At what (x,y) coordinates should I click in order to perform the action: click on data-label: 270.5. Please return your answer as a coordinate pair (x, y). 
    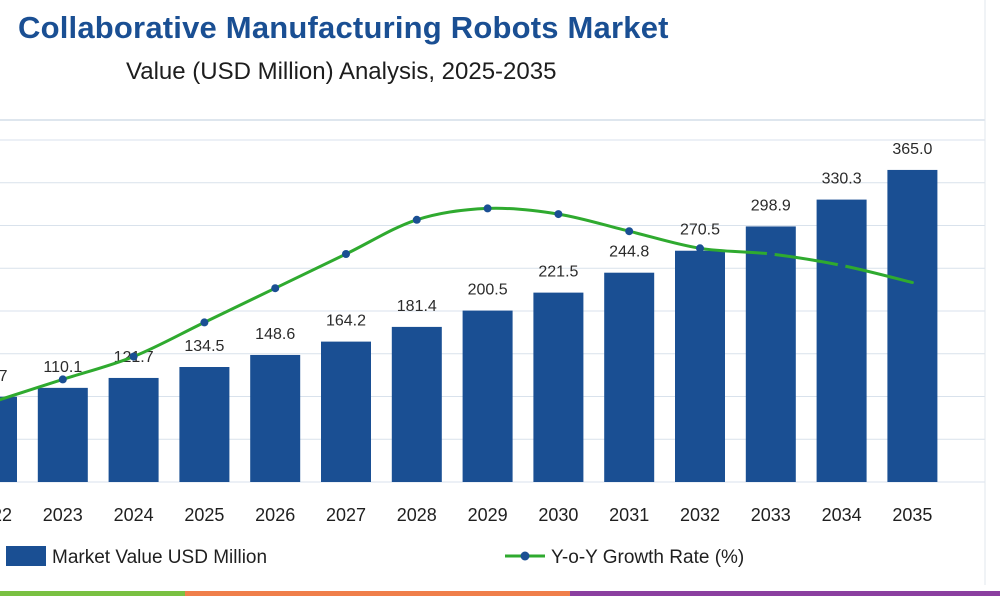
    Looking at the image, I should click on (700, 230).